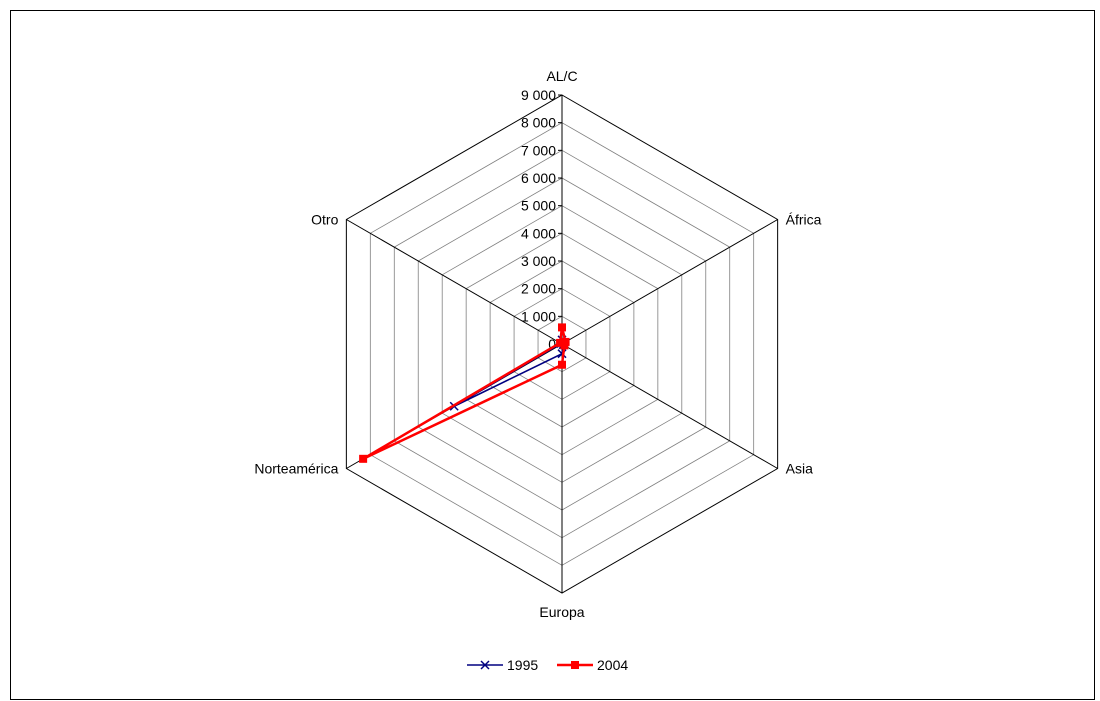 This screenshot has height=701, width=1100. I want to click on radial-tick-label: 6 000, so click(538, 178).